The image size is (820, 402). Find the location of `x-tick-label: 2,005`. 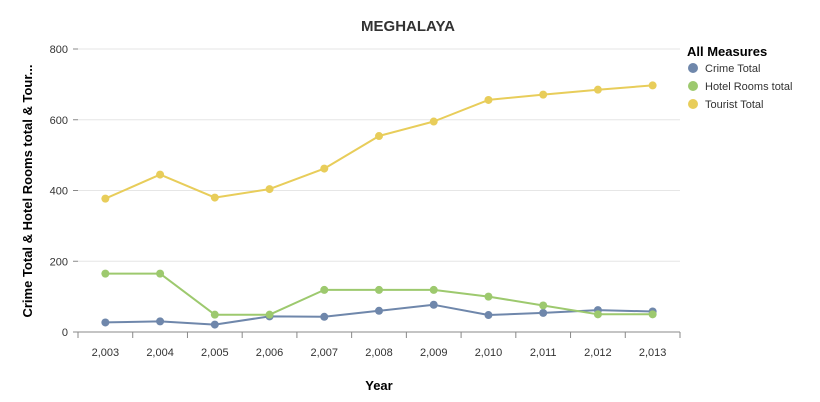

x-tick-label: 2,005 is located at coordinates (215, 353).